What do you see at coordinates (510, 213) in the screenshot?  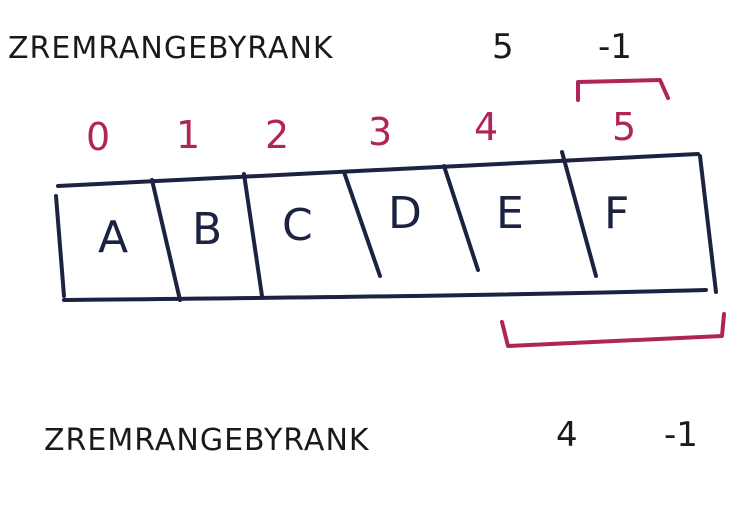 I see `cell-letter-4: E` at bounding box center [510, 213].